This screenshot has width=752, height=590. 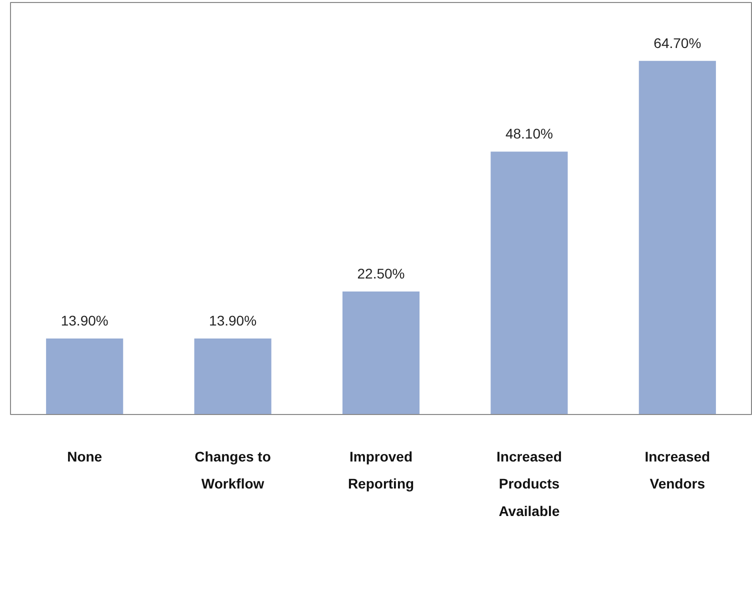 I want to click on x-tick-label: Increased Vendors, so click(x=677, y=470).